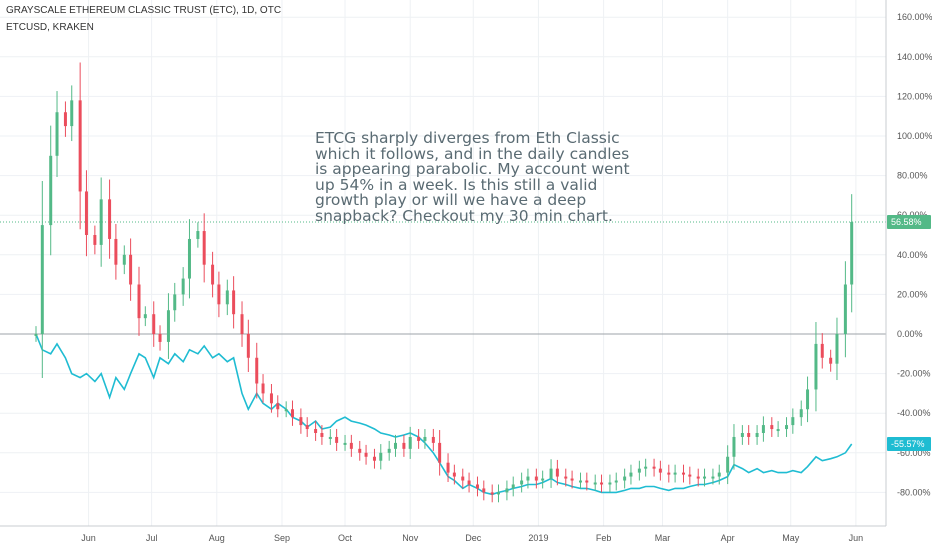 Image resolution: width=932 pixels, height=550 pixels. I want to click on x-tick-label: 2019, so click(538, 538).